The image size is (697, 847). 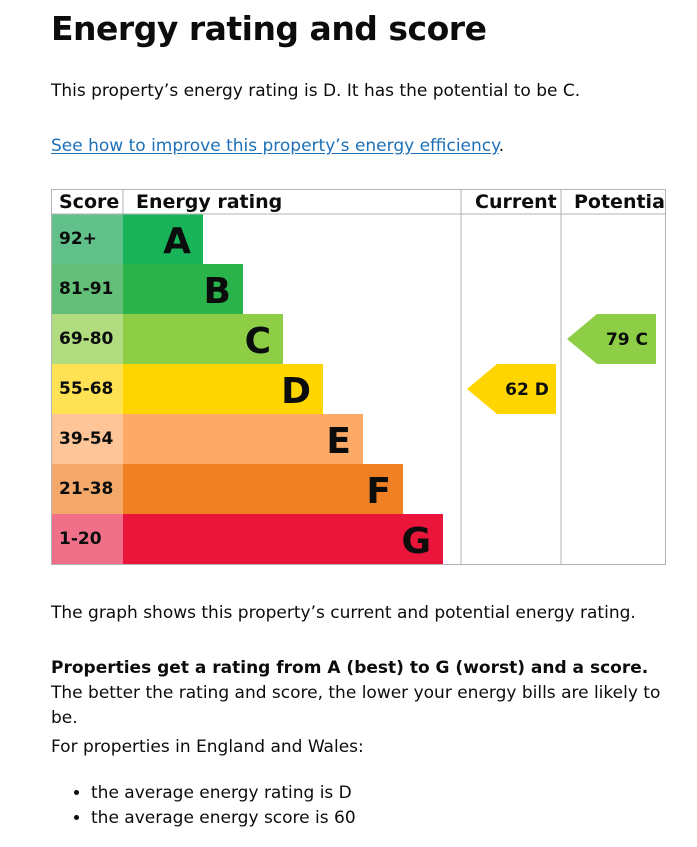 What do you see at coordinates (217, 291) in the screenshot?
I see `rating-letter-b: B` at bounding box center [217, 291].